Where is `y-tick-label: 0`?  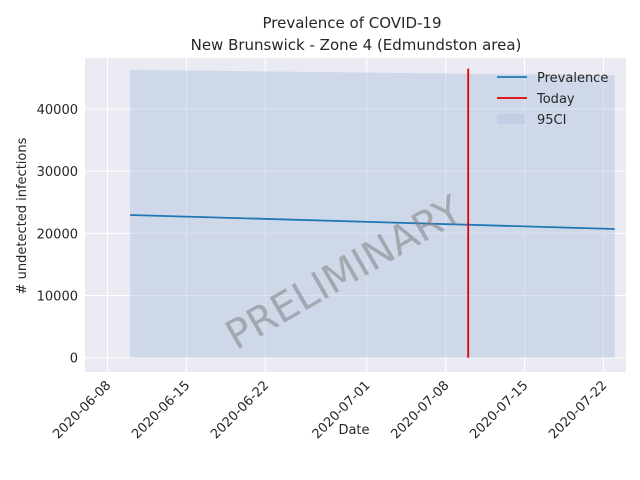
y-tick-label: 0 is located at coordinates (74, 359).